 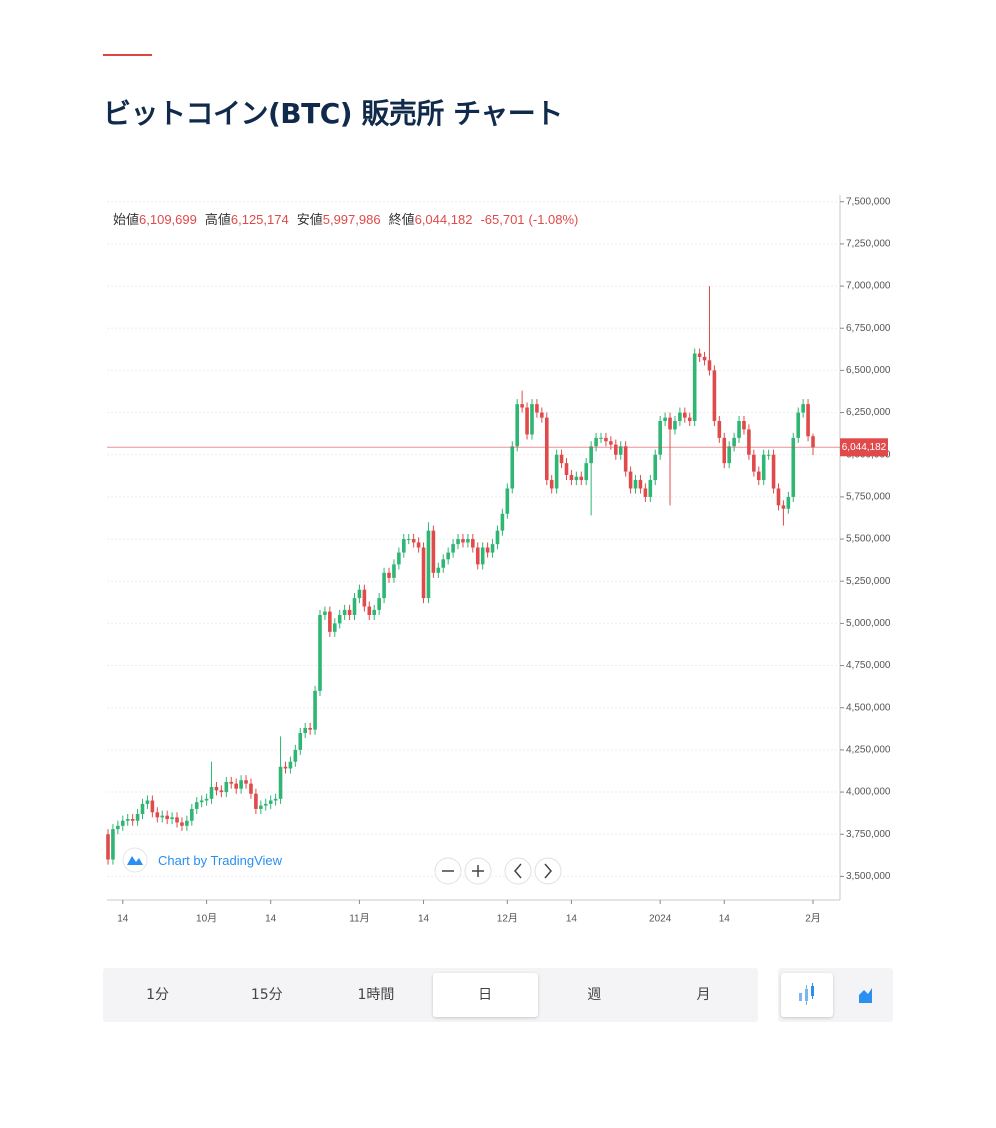 I want to click on attribution: Chart by TradingView, so click(x=202, y=860).